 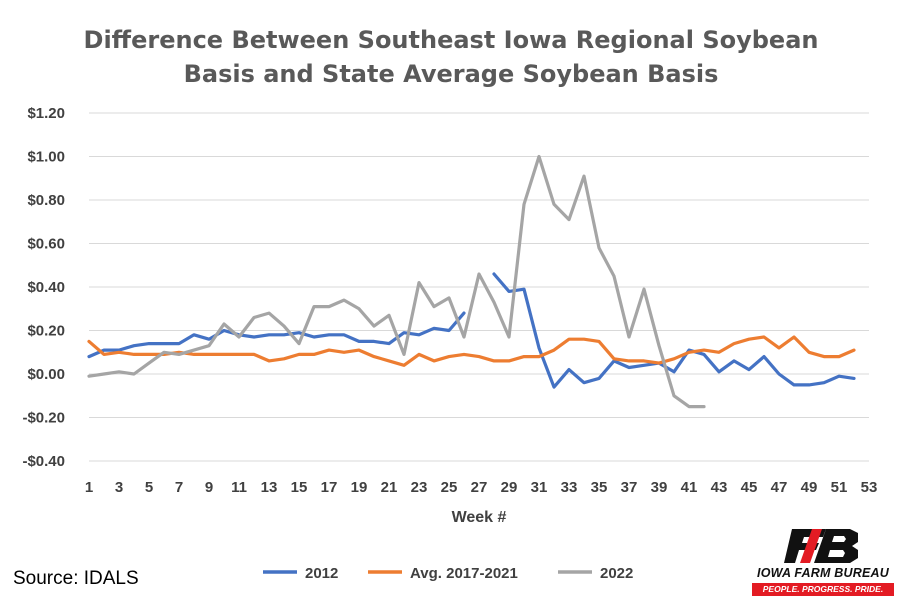 I want to click on y-tick-label: $0.40, so click(x=46, y=287).